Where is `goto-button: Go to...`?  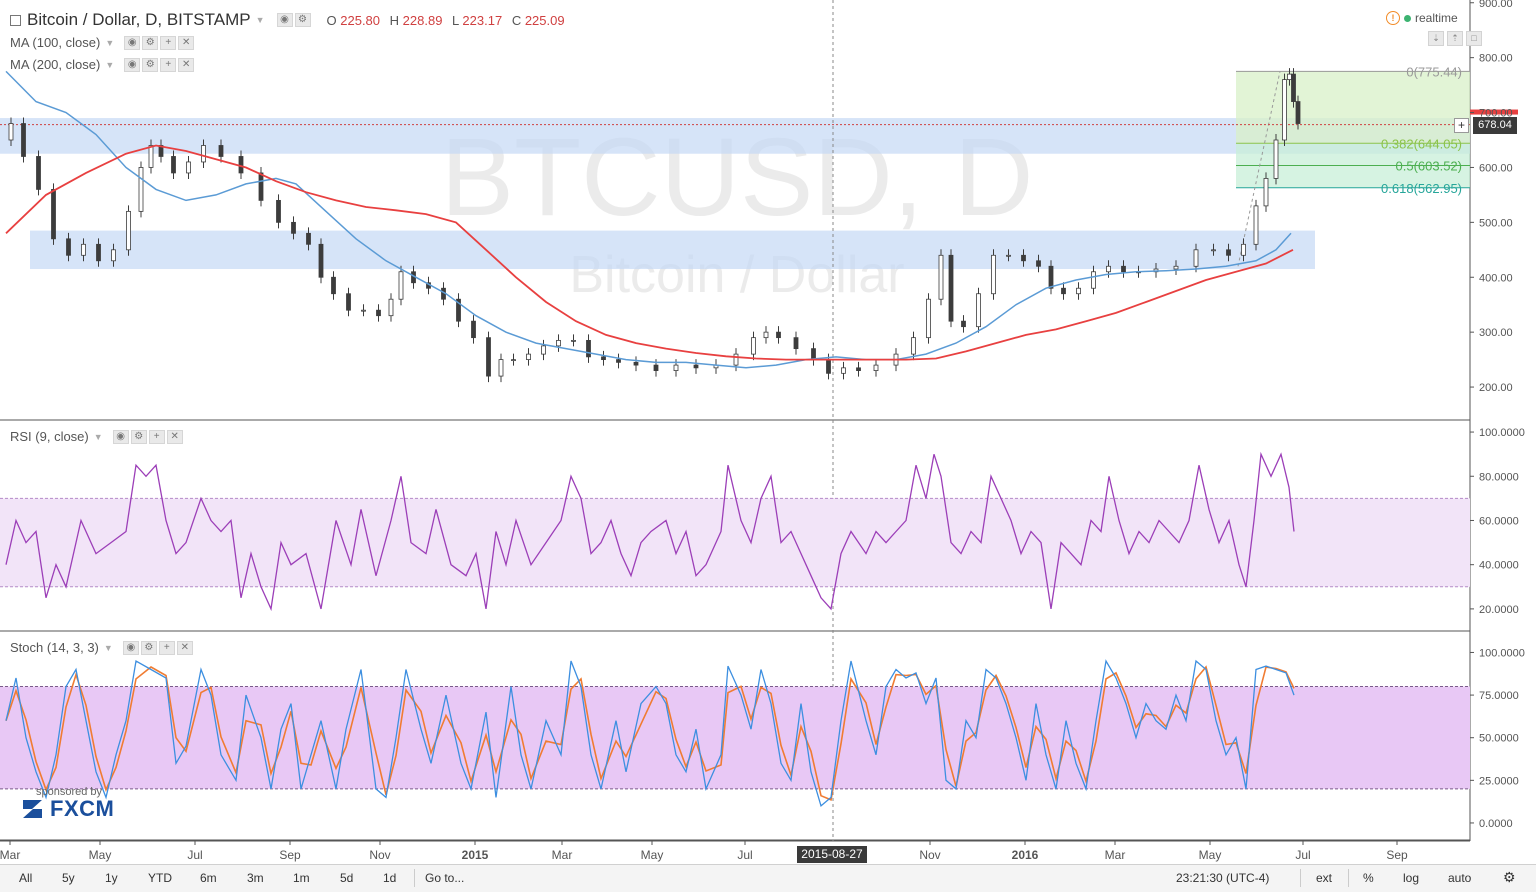 goto-button: Go to... is located at coordinates (445, 878).